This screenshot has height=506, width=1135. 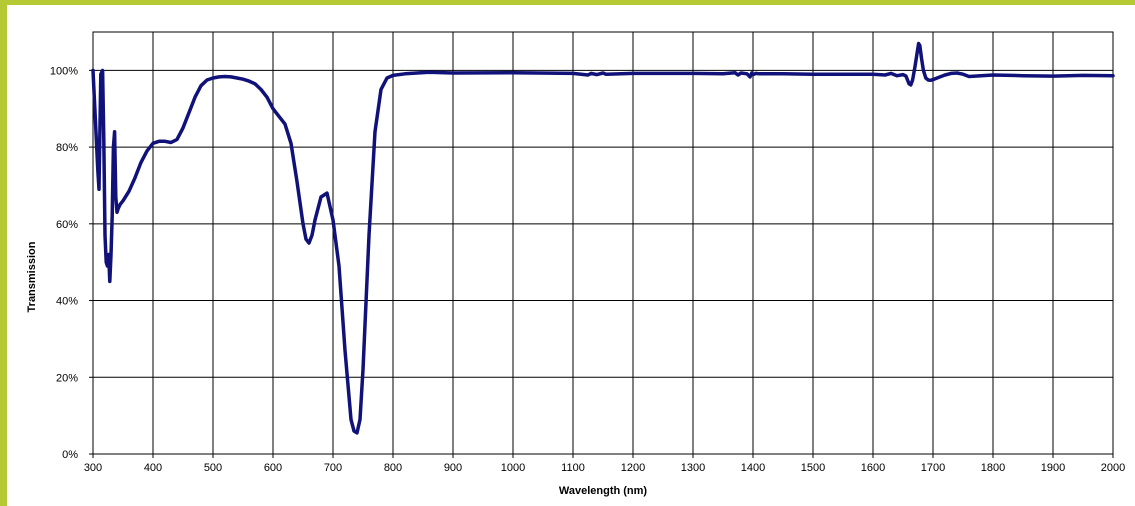 What do you see at coordinates (573, 468) in the screenshot?
I see `x-tick-label: 1100` at bounding box center [573, 468].